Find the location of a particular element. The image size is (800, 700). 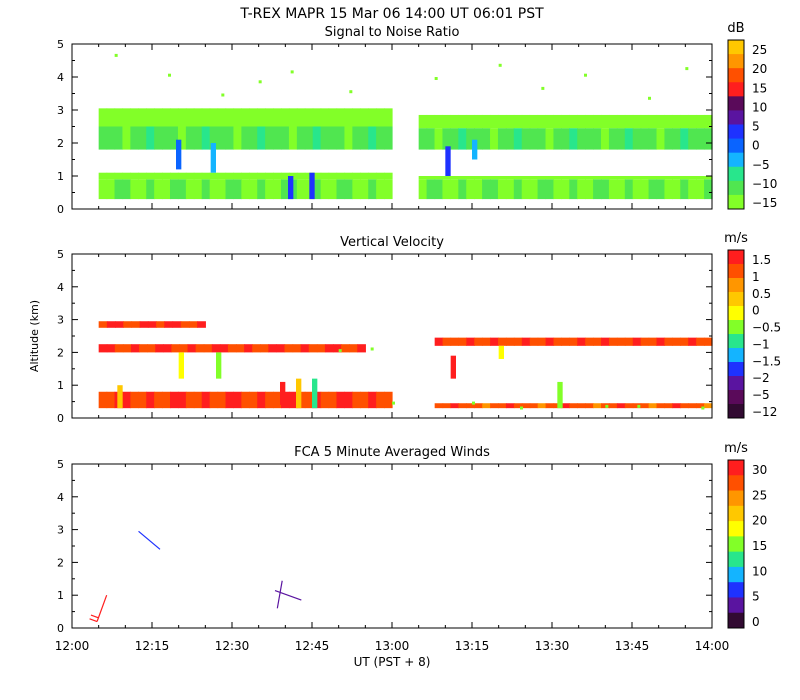

x-tick-label: 13:00 is located at coordinates (392, 646).